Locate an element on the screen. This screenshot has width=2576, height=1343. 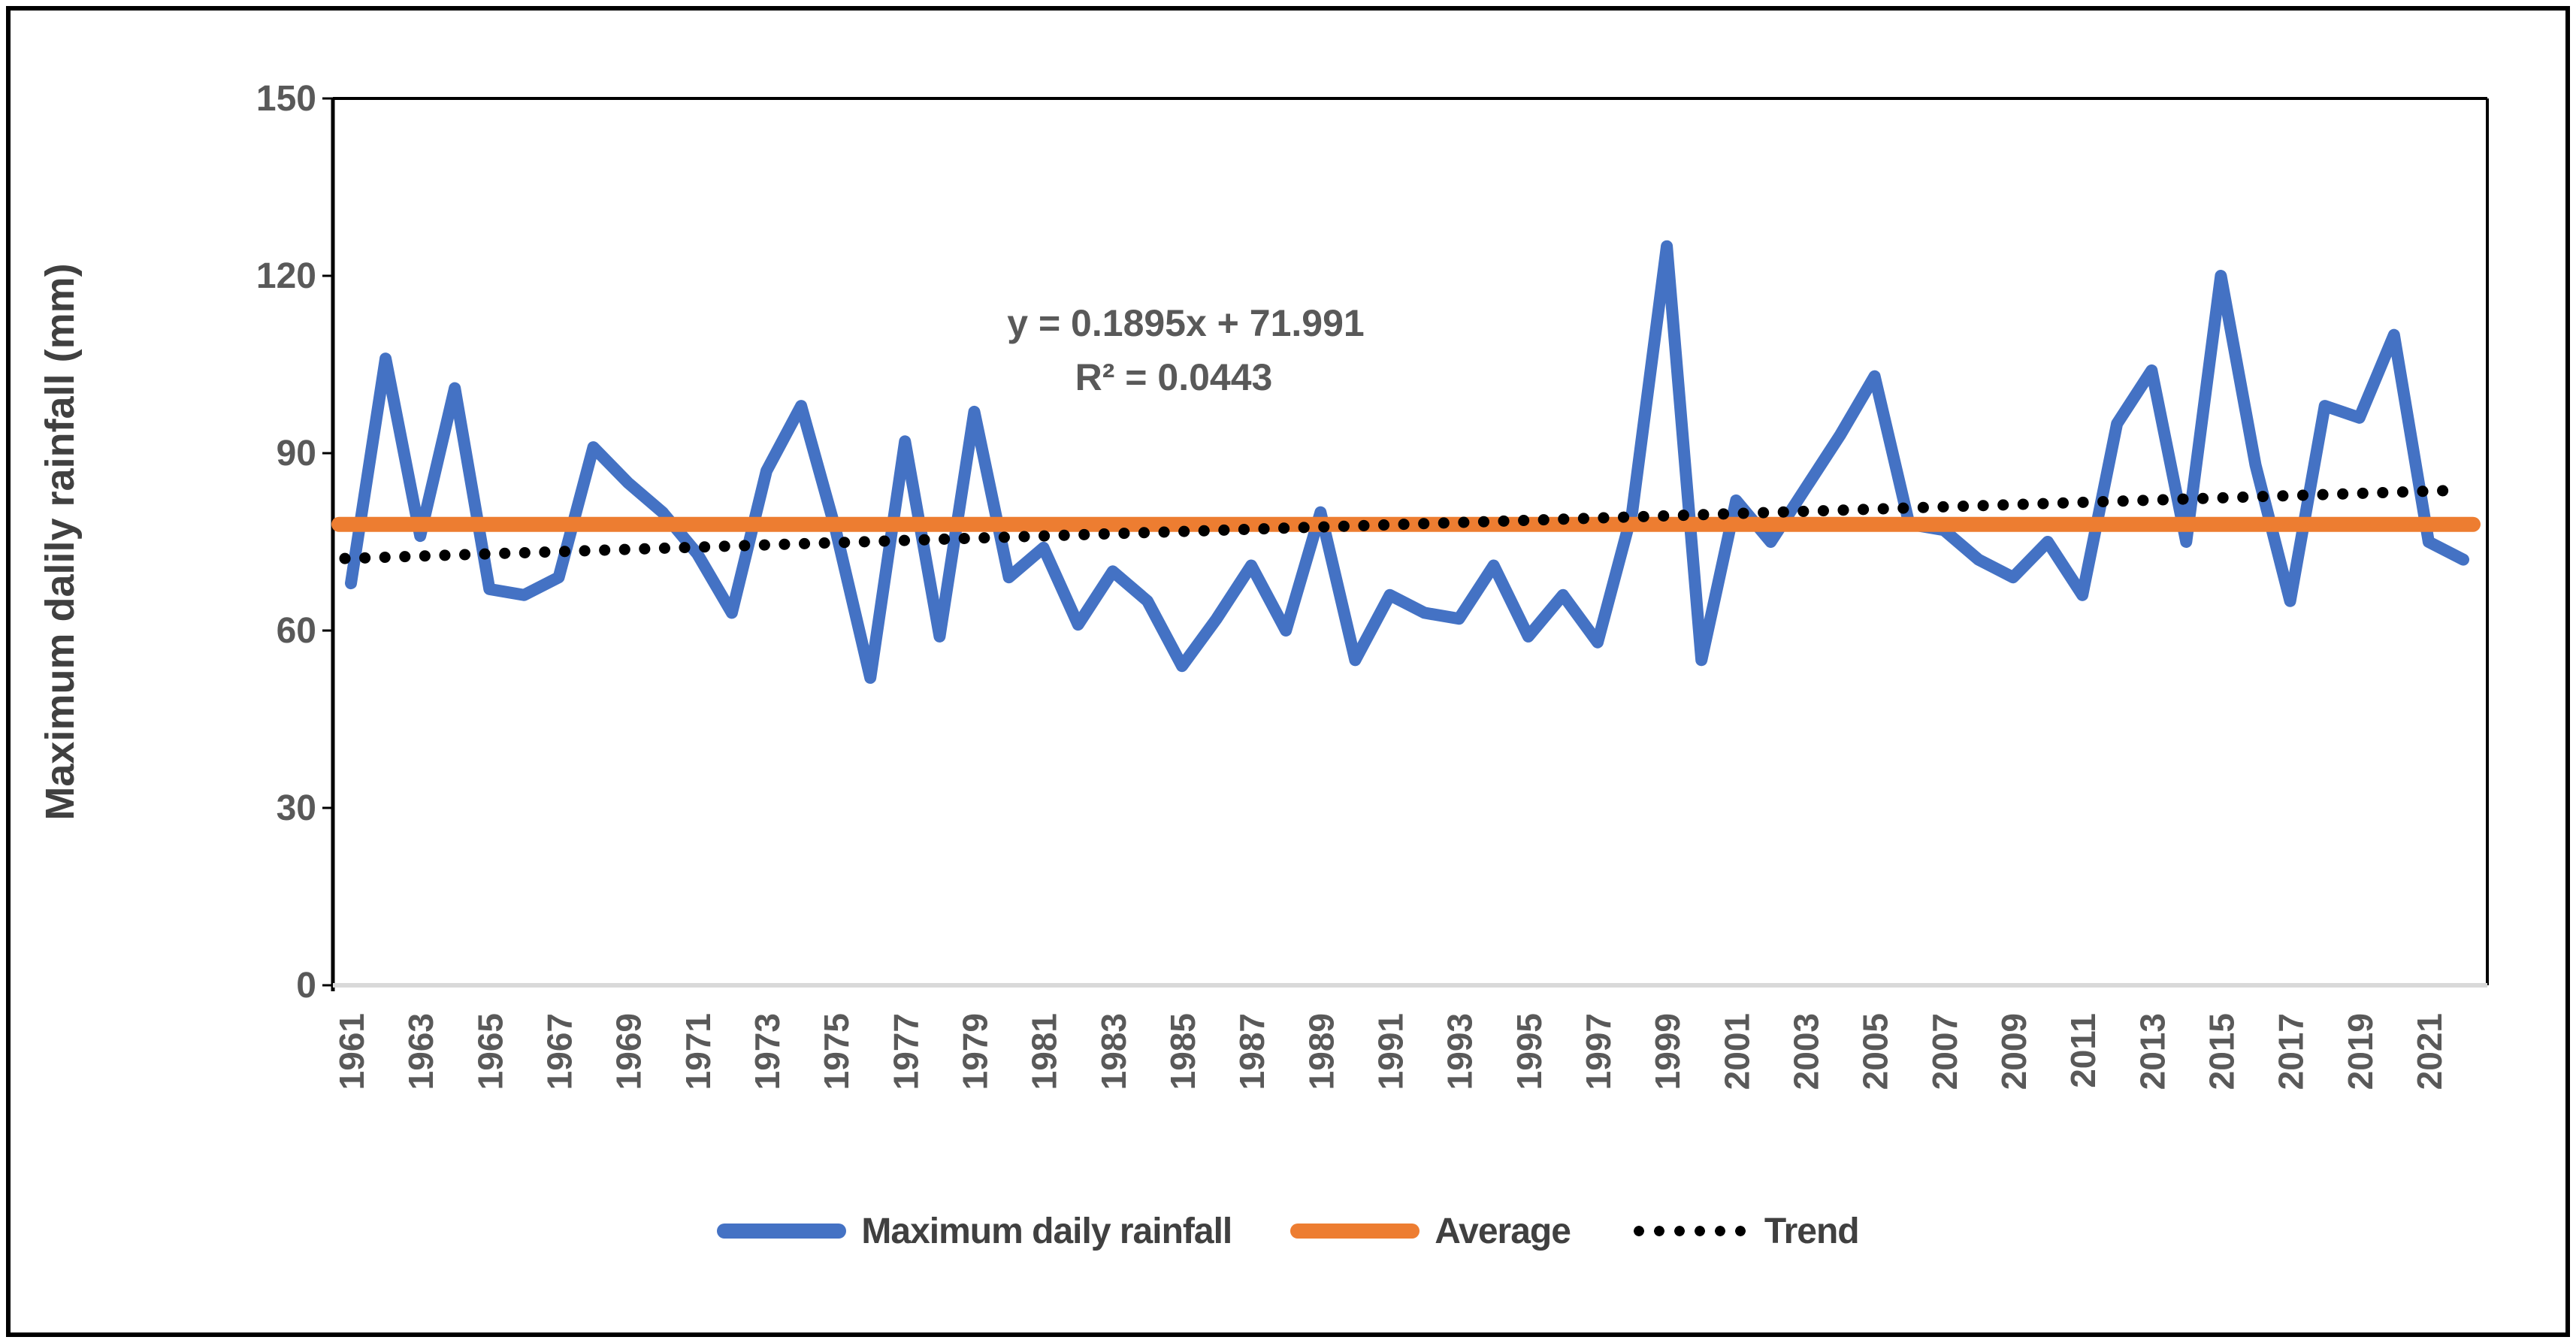
trend-equation: y = 0.1895x + 71.991 is located at coordinates (1186, 323).